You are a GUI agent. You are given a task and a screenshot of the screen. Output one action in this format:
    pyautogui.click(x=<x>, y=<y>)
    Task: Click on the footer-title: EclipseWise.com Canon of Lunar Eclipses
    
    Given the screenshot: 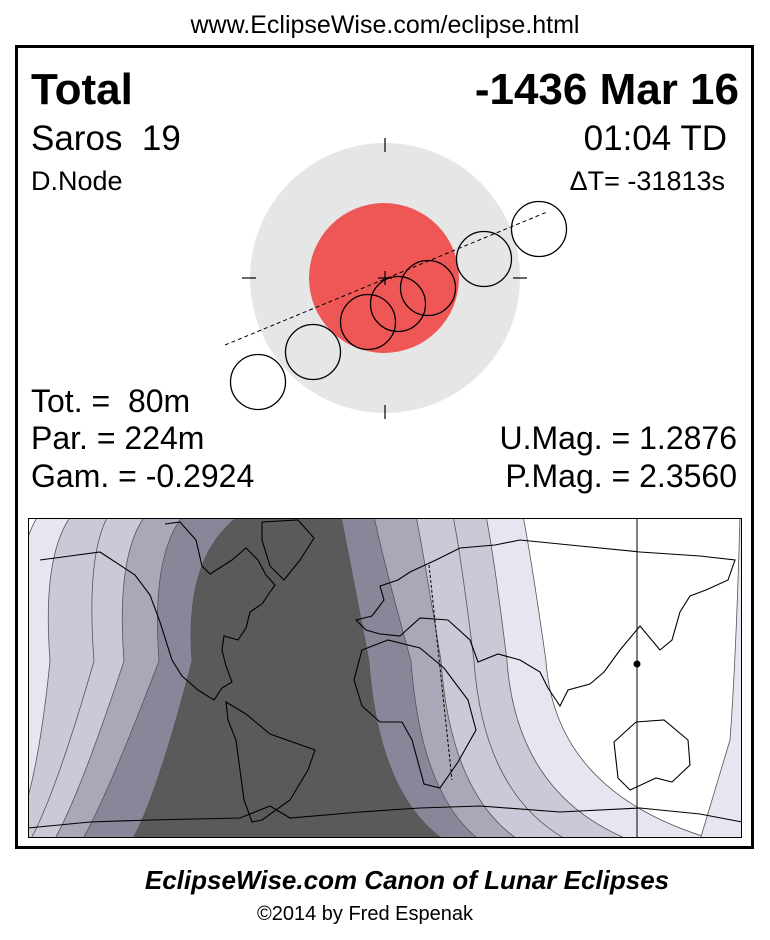 What is the action you would take?
    pyautogui.click(x=407, y=880)
    